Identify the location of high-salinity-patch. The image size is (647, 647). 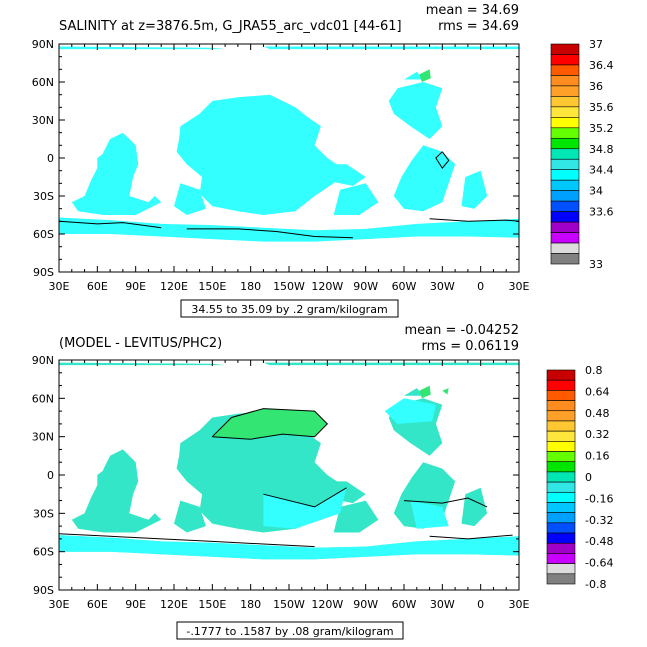
(425, 75).